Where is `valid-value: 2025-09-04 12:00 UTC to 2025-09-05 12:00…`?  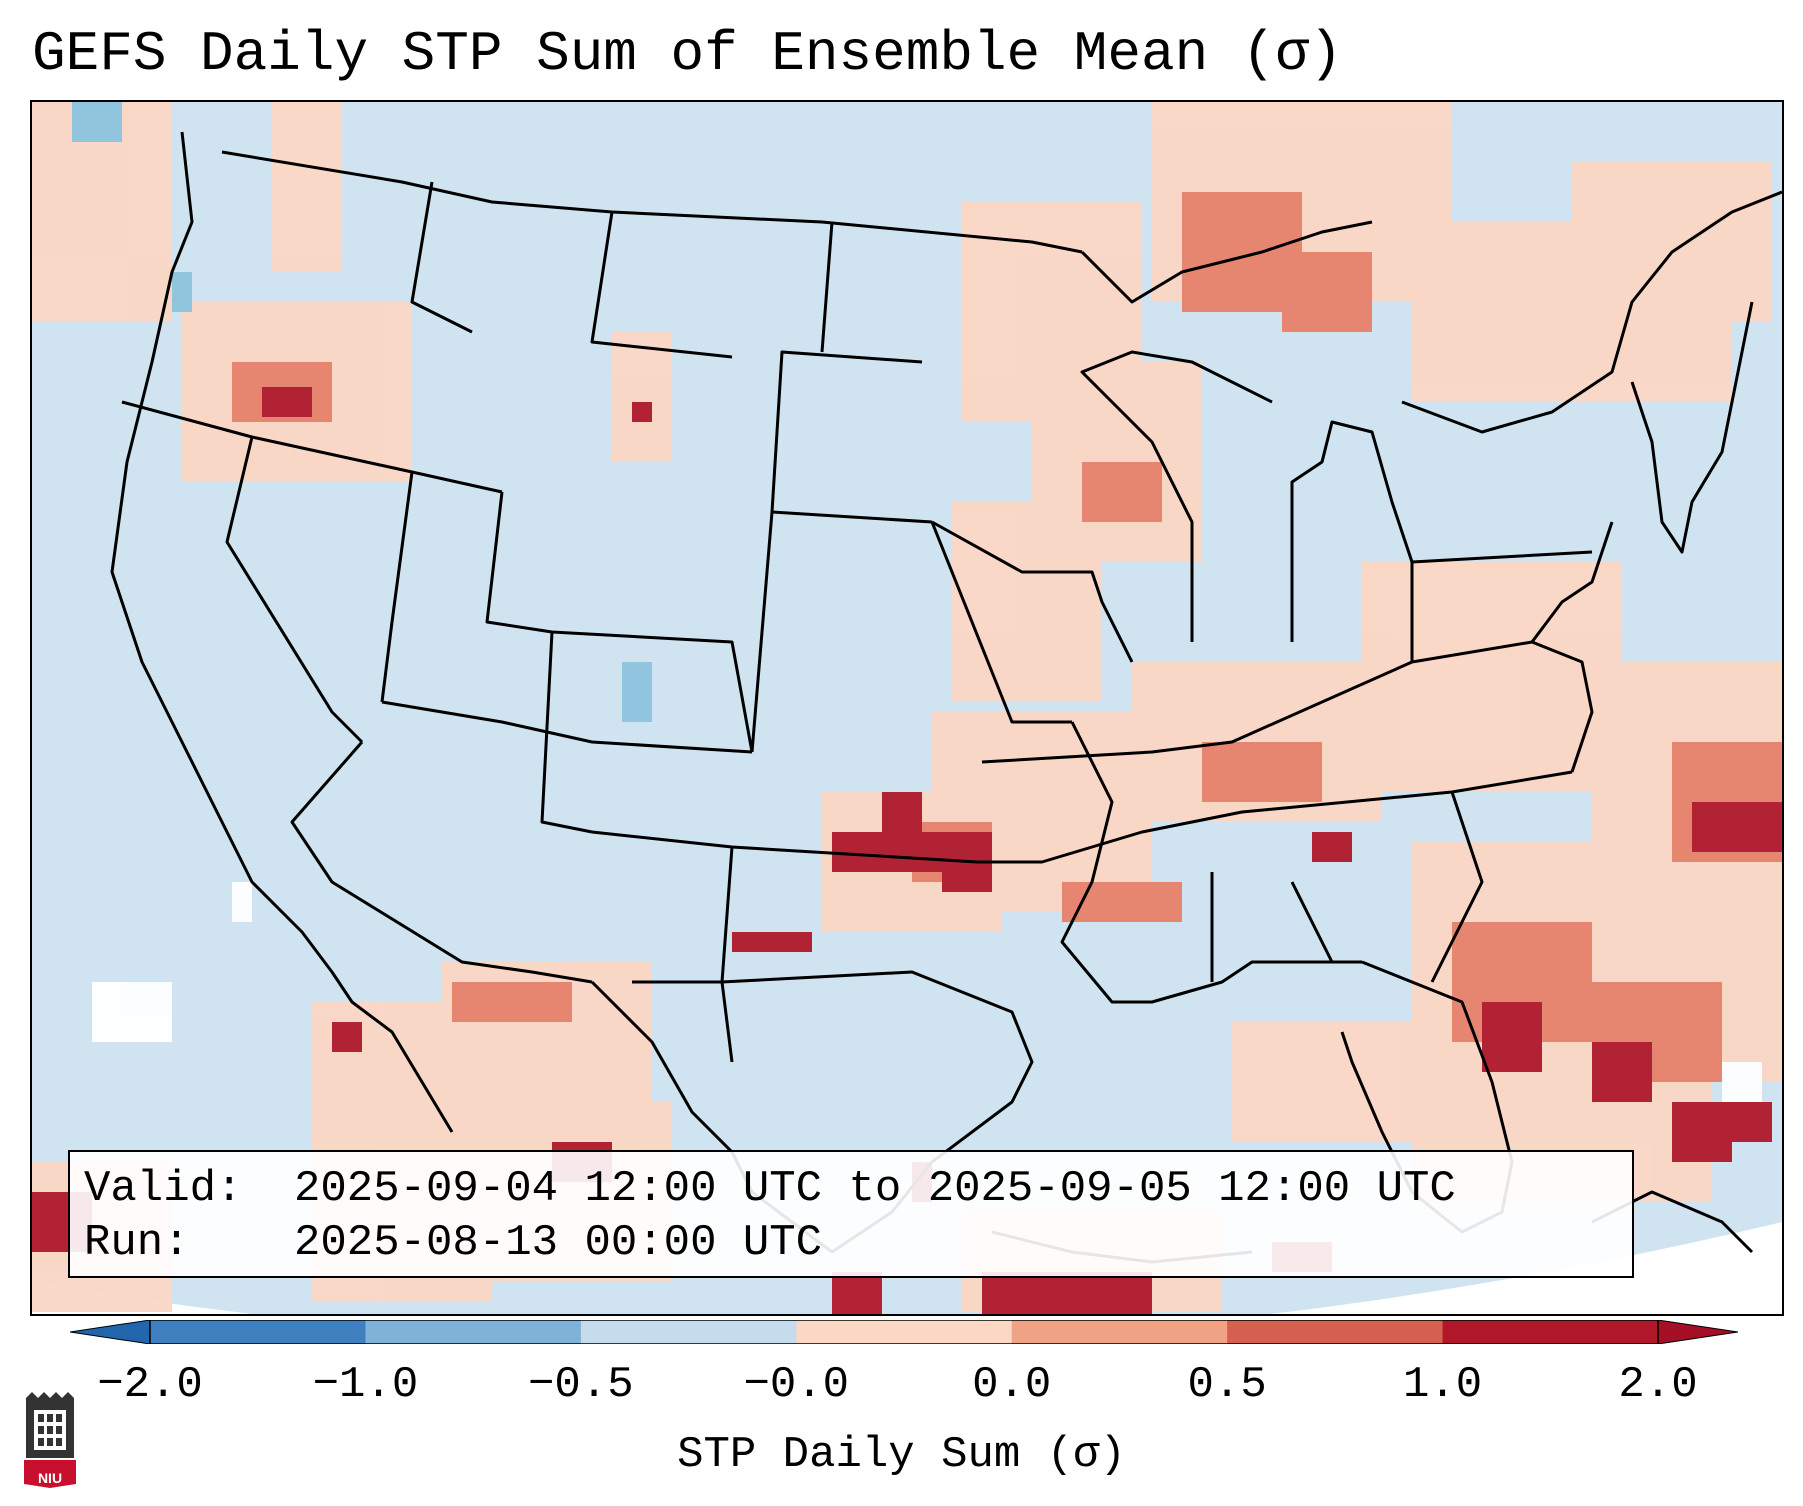
valid-value: 2025-09-04 12:00 UTC to 2025-09-05 12:00… is located at coordinates (875, 1189).